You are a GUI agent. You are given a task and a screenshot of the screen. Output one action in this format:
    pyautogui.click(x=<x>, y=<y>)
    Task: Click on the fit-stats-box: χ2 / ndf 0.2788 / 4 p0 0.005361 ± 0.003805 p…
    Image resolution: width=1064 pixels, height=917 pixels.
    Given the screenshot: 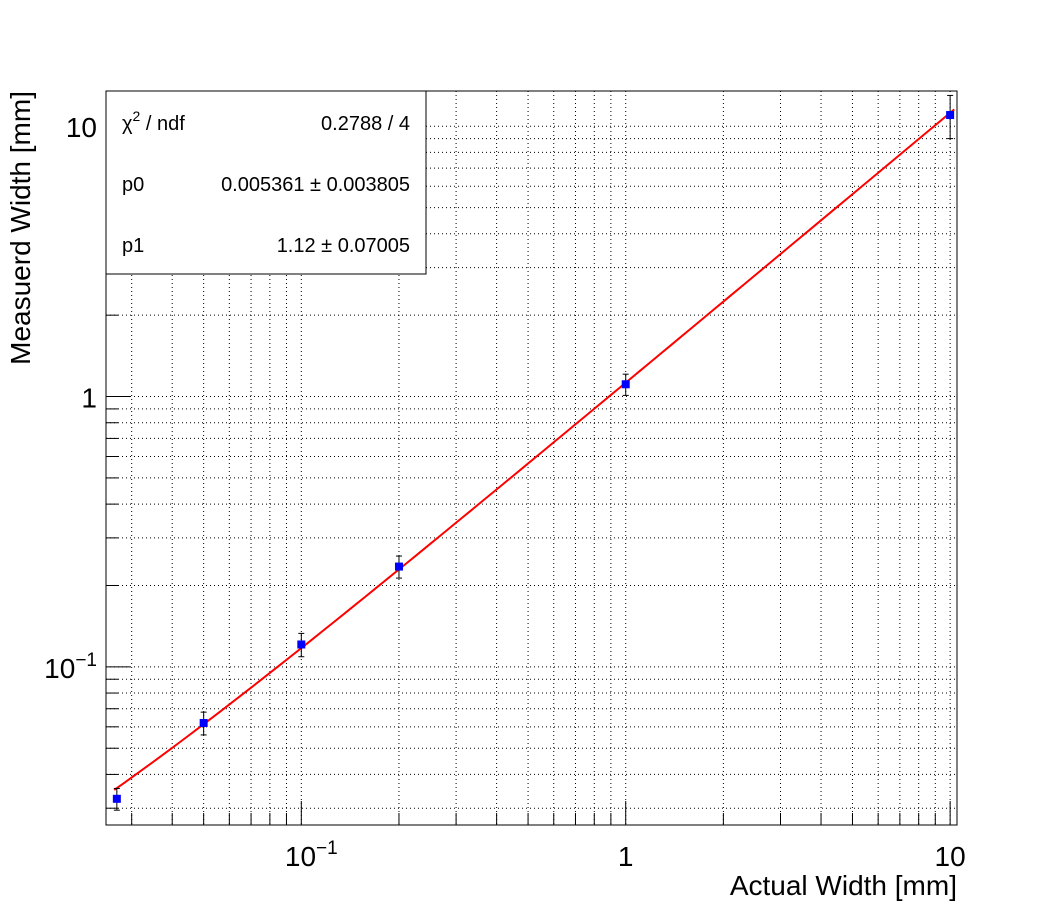 What is the action you would take?
    pyautogui.click(x=266, y=182)
    